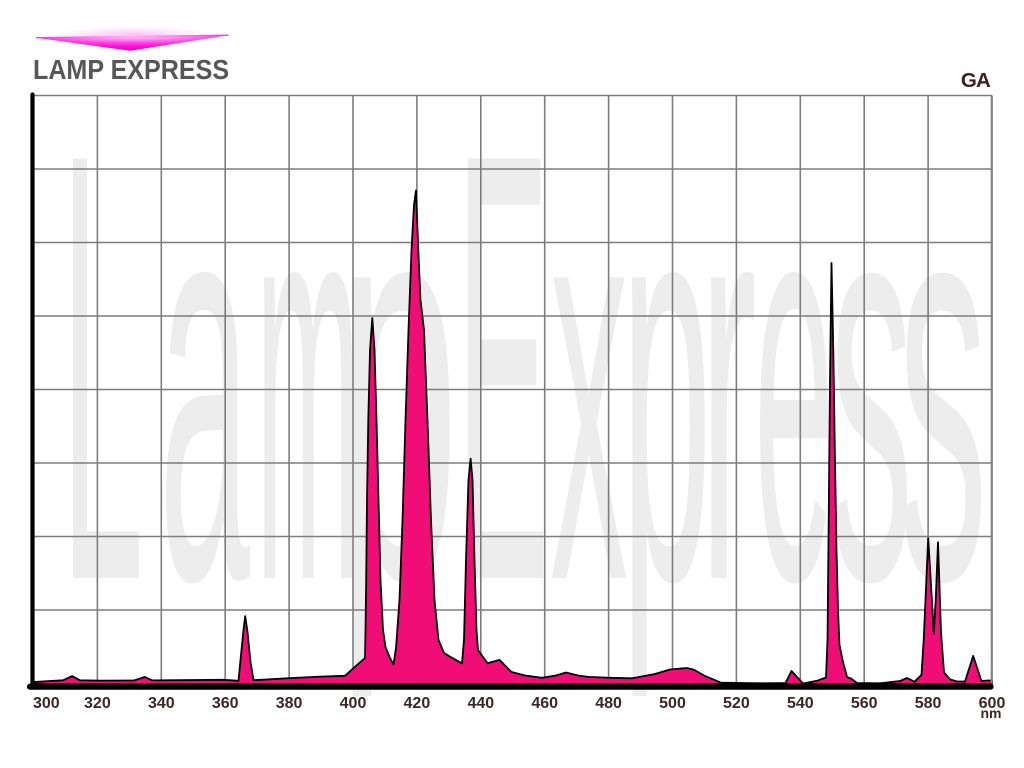  Describe the element at coordinates (794, 381) in the screenshot. I see `svg-text: e` at that location.